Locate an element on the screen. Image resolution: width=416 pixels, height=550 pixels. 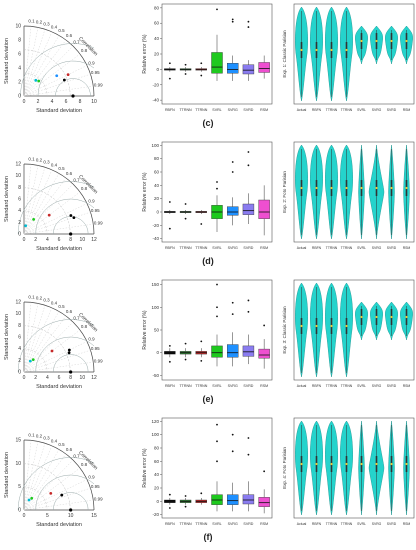
taylor-x-tick: 12 is located at coordinates (94, 240).